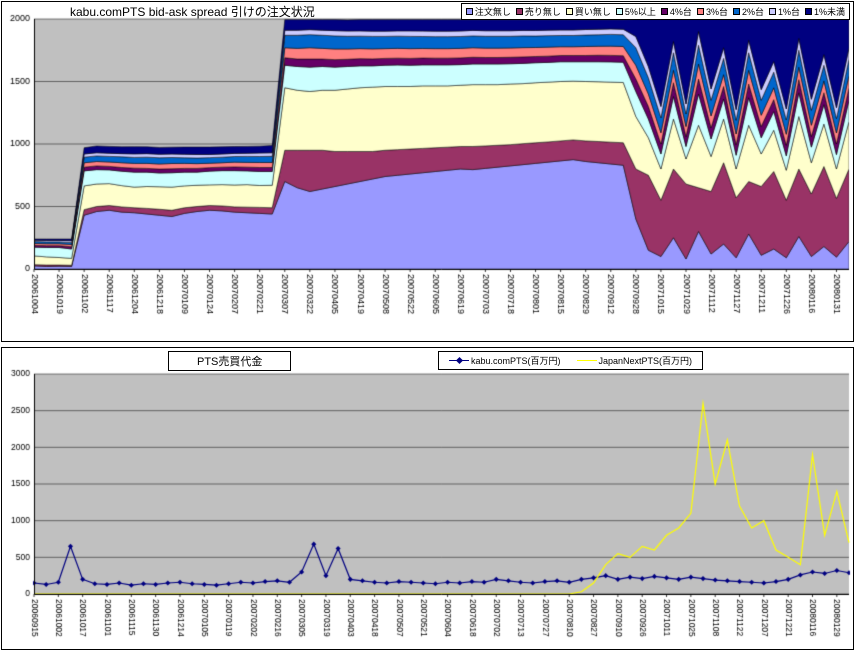 The image size is (857, 652). I want to click on legend-item: 1%未満, so click(824, 11).